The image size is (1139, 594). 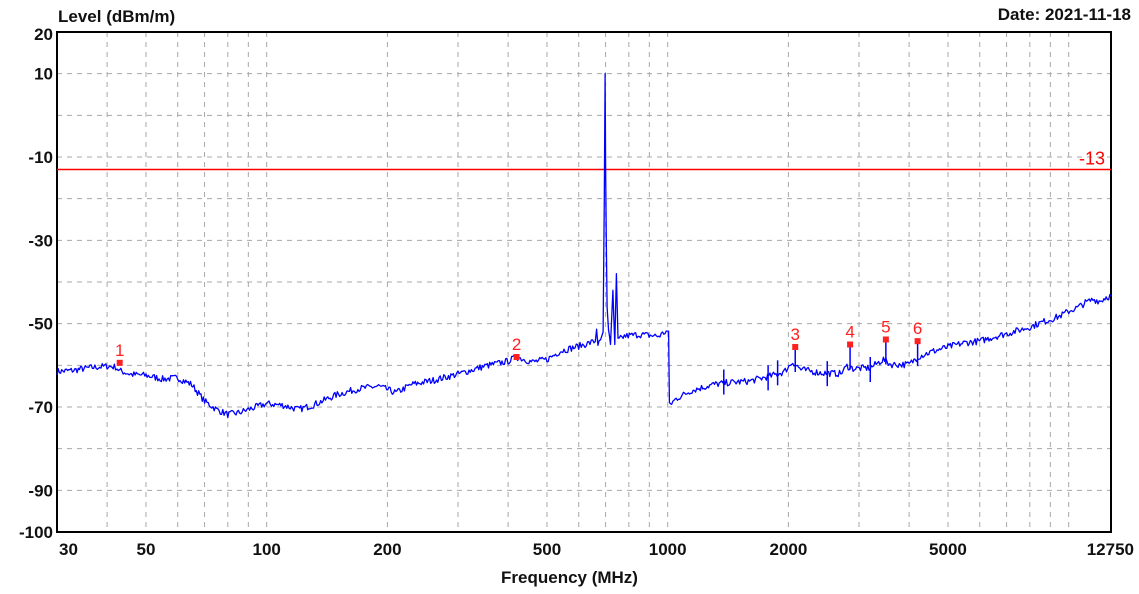 What do you see at coordinates (917, 328) in the screenshot?
I see `peak-marker-label: 6` at bounding box center [917, 328].